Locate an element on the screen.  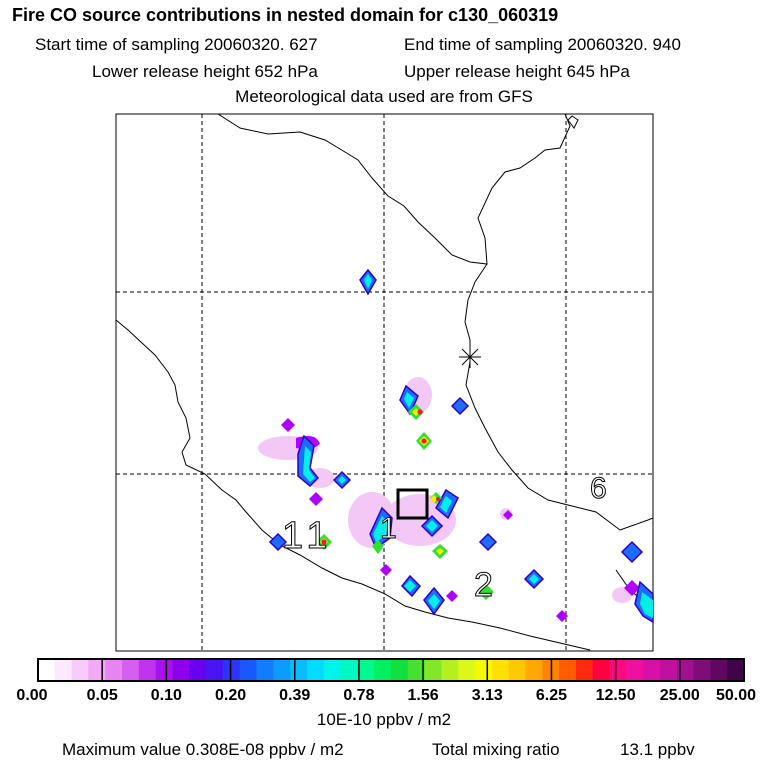
lower-release-height: Lower release height 652 hPa is located at coordinates (205, 71).